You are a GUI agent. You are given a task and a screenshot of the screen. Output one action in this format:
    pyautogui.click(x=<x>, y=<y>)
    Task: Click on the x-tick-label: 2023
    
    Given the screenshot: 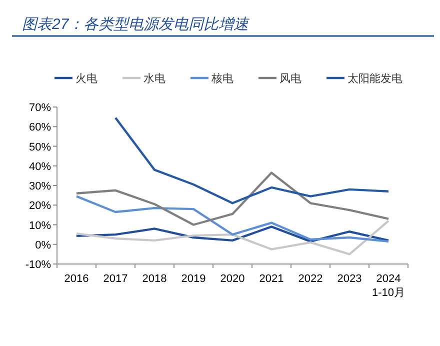 What is the action you would take?
    pyautogui.click(x=349, y=279)
    